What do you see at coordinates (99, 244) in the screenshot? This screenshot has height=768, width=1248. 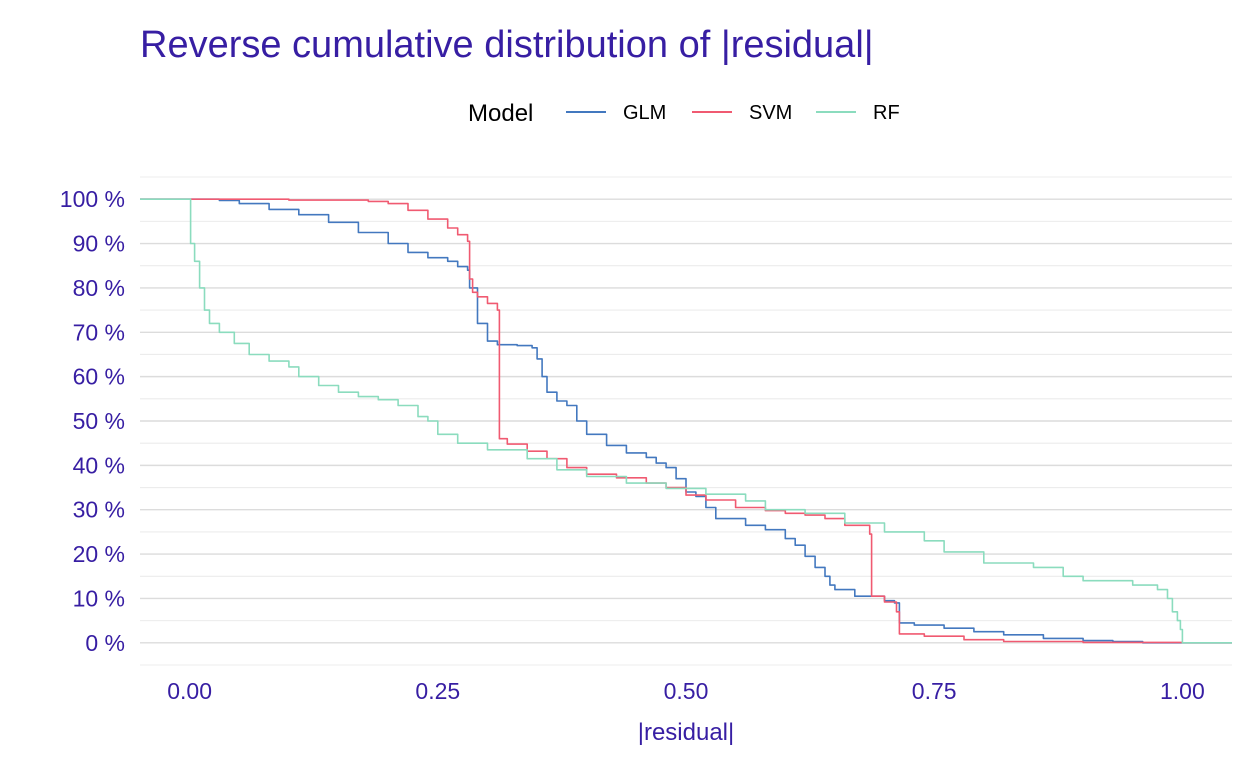 I see `y-tick-label: 90 %` at bounding box center [99, 244].